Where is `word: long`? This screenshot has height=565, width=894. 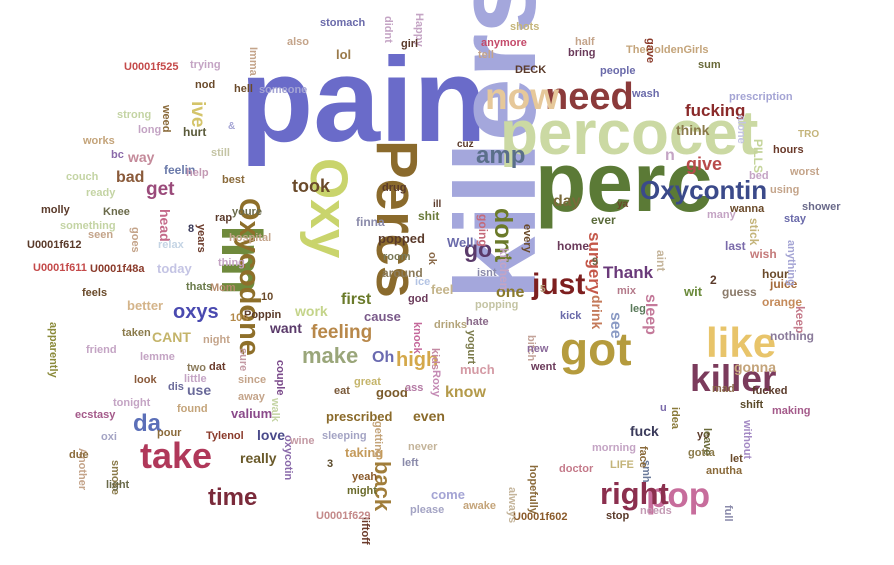 word: long is located at coordinates (150, 130).